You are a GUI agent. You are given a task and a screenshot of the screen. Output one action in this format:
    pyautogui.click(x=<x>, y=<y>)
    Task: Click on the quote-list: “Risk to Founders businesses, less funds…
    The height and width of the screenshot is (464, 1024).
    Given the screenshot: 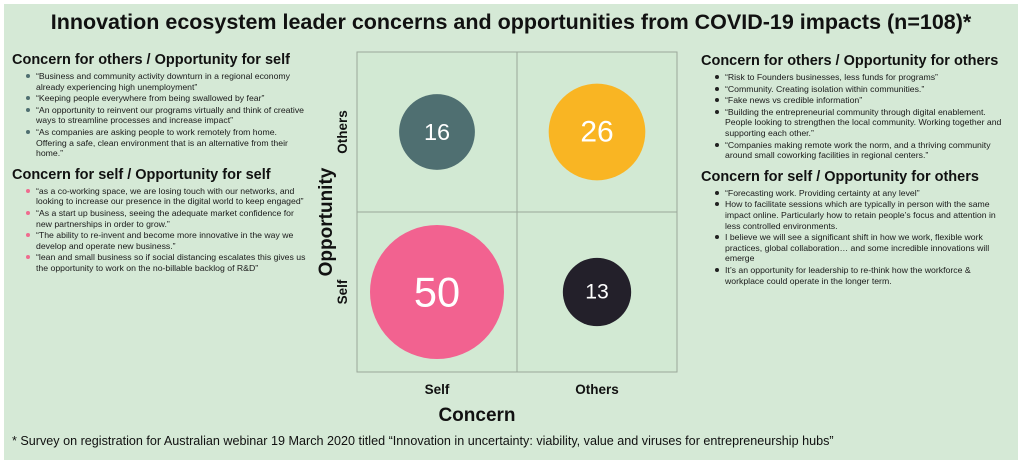 What is the action you would take?
    pyautogui.click(x=853, y=116)
    